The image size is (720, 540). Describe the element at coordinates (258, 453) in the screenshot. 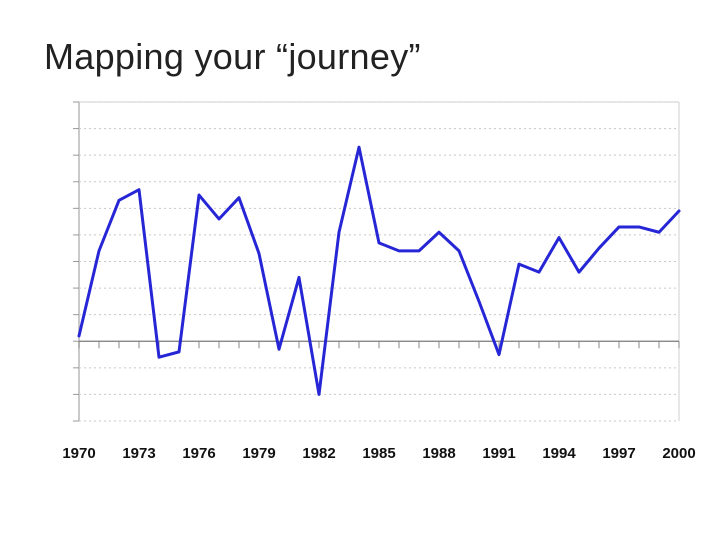

I see `x-tick-label: 1979` at that location.